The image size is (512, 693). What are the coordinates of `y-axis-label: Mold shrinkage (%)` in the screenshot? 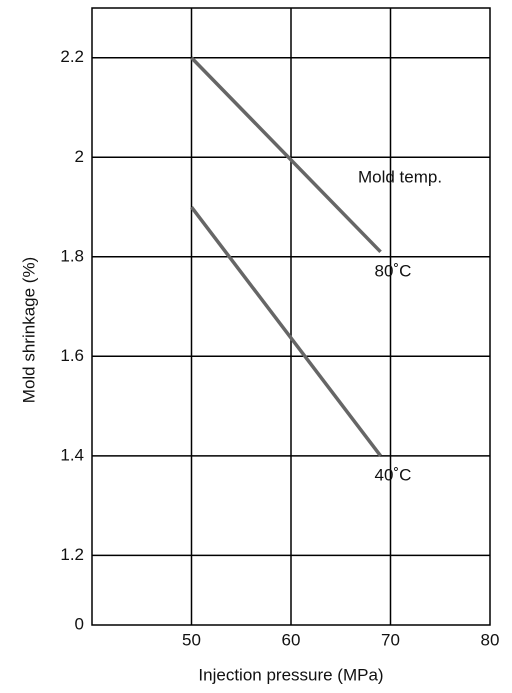 It's located at (28, 330).